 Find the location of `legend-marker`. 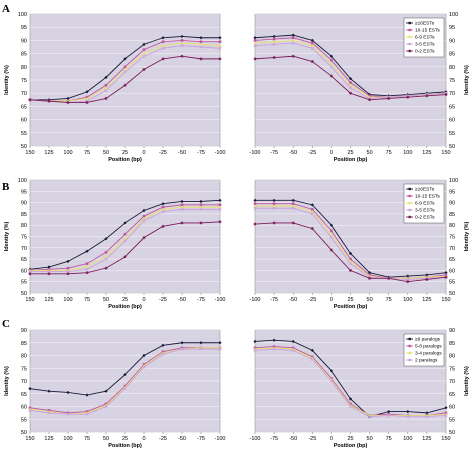

legend-marker is located at coordinates (409, 23).